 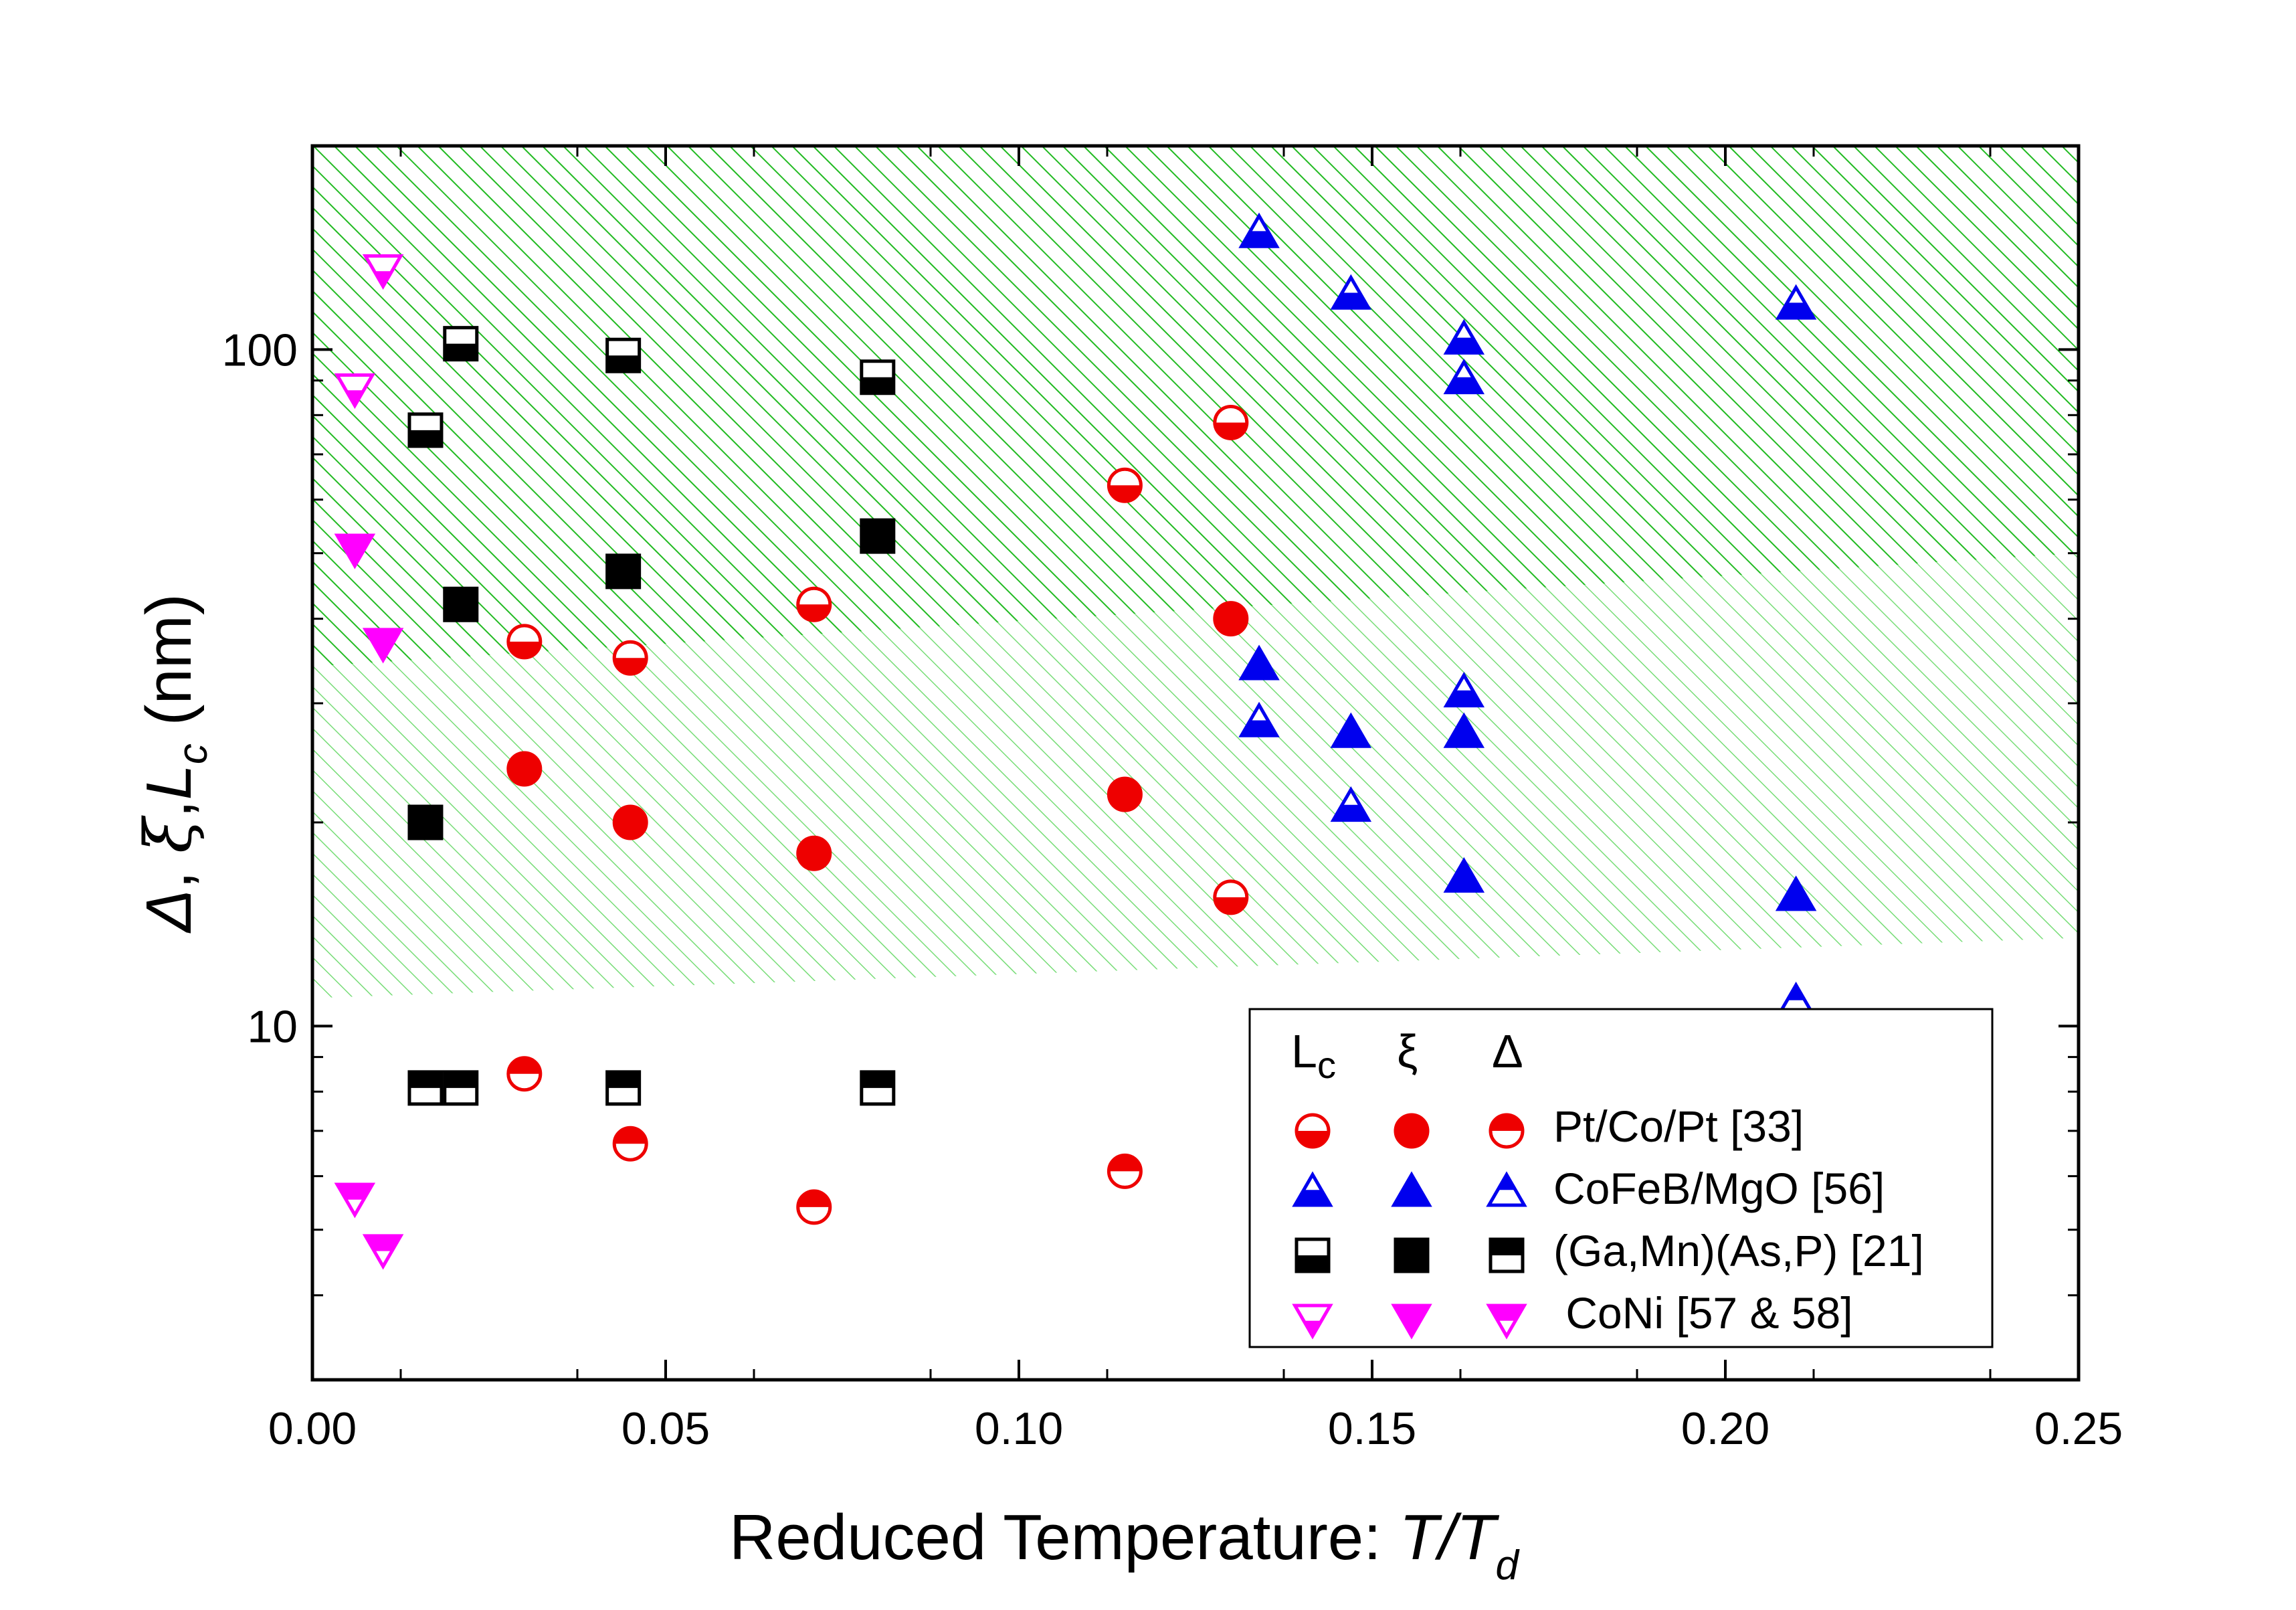 What do you see at coordinates (260, 350) in the screenshot?
I see `y-tick-label: 100` at bounding box center [260, 350].